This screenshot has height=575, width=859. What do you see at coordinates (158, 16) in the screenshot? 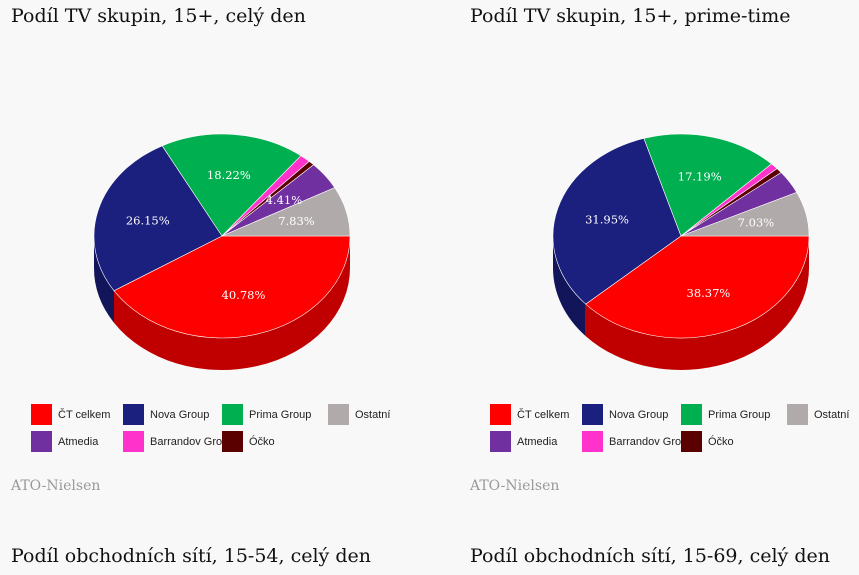
I see `chart-title: Podíl TV skupin, 15+, celý den` at bounding box center [158, 16].